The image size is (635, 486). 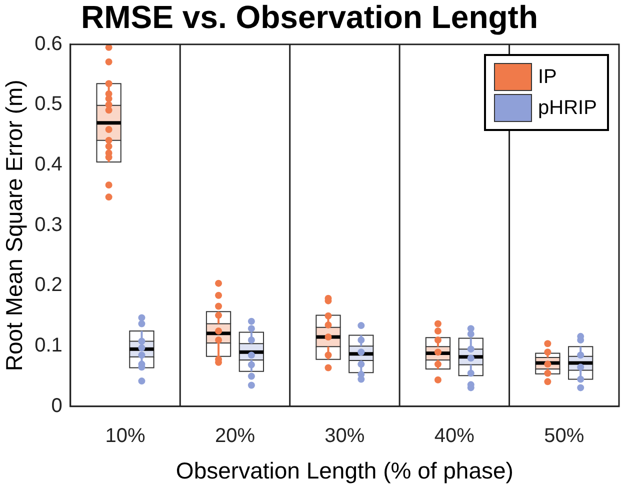 I want to click on x-axis-title: Observation Length (% of phase), so click(x=345, y=471).